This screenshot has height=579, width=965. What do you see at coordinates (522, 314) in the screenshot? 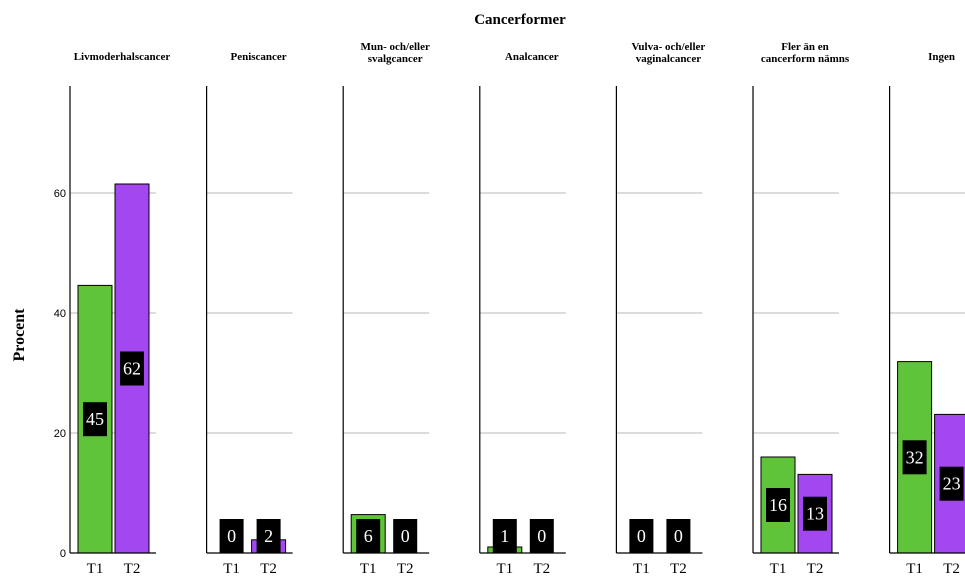
I see `panel: Analcancer 1 T1 0 T2` at bounding box center [522, 314].